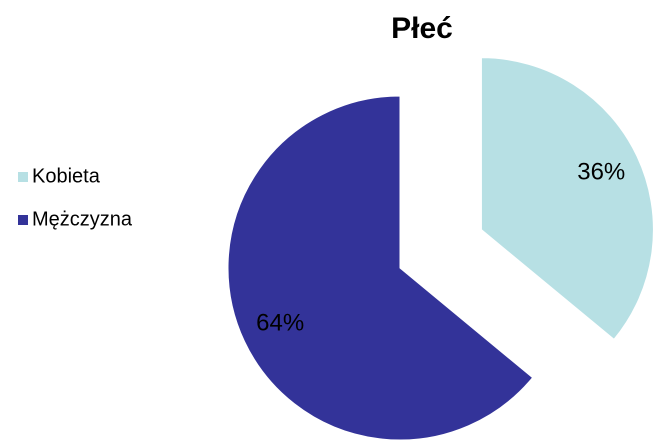 The image size is (659, 445). Describe the element at coordinates (280, 323) in the screenshot. I see `value-label: 64%` at that location.